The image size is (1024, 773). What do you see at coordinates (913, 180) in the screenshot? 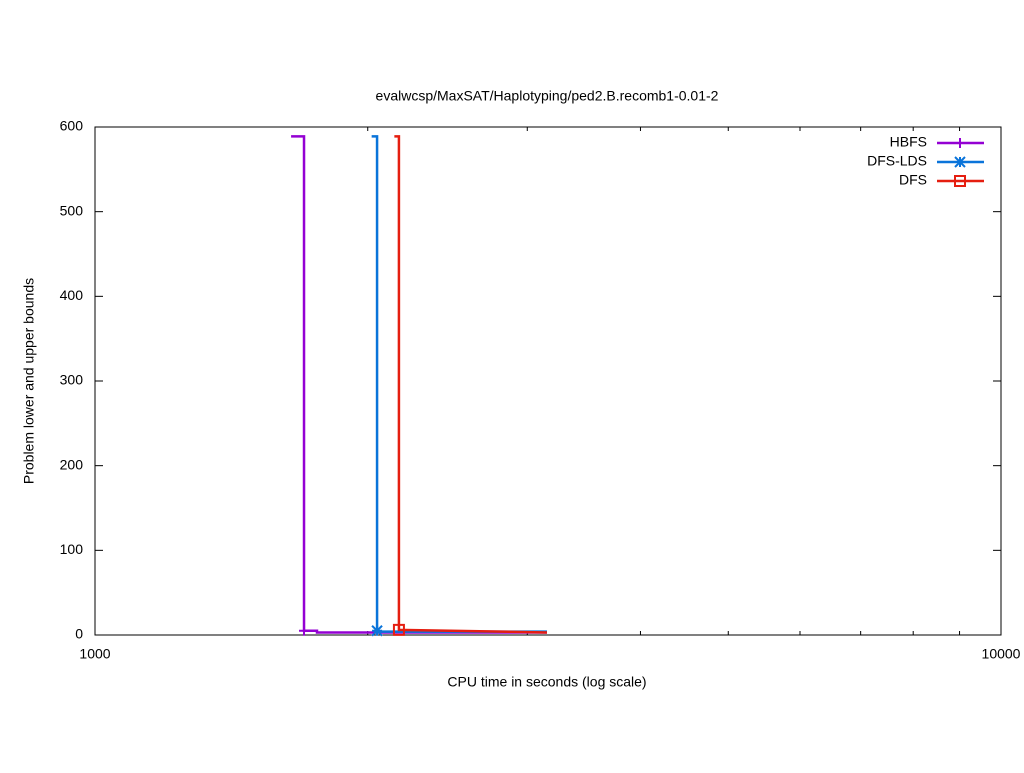
I see `legend-label: DFS` at bounding box center [913, 180].